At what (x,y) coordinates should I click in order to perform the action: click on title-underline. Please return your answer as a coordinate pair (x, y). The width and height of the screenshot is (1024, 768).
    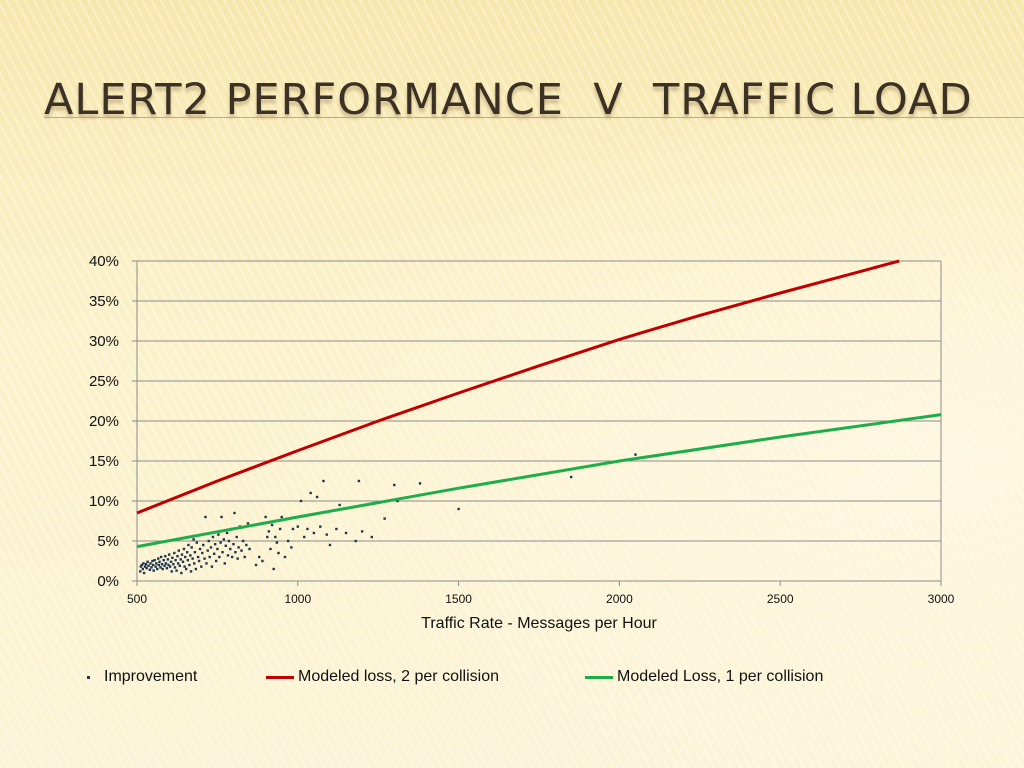
    Looking at the image, I should click on (534, 117).